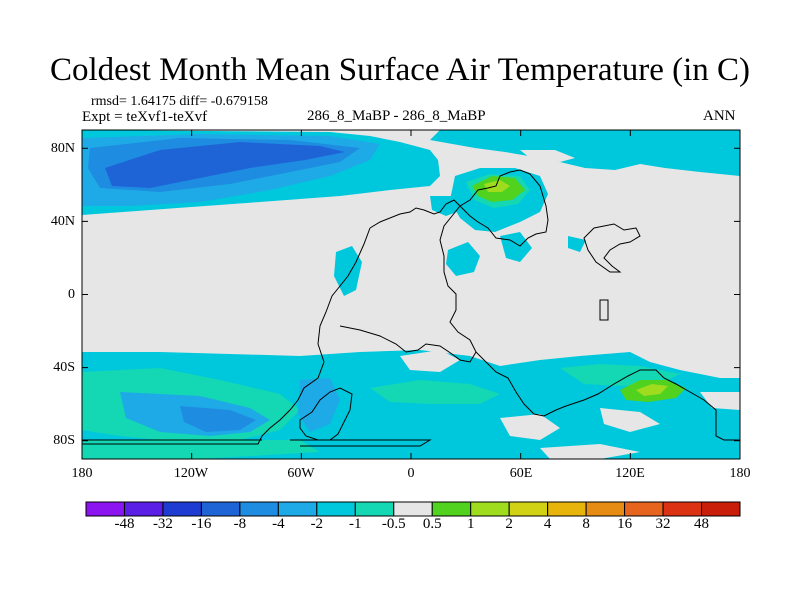 Image resolution: width=800 pixels, height=600 pixels. Describe the element at coordinates (740, 473) in the screenshot. I see `x-tick-label-180e: 180` at that location.